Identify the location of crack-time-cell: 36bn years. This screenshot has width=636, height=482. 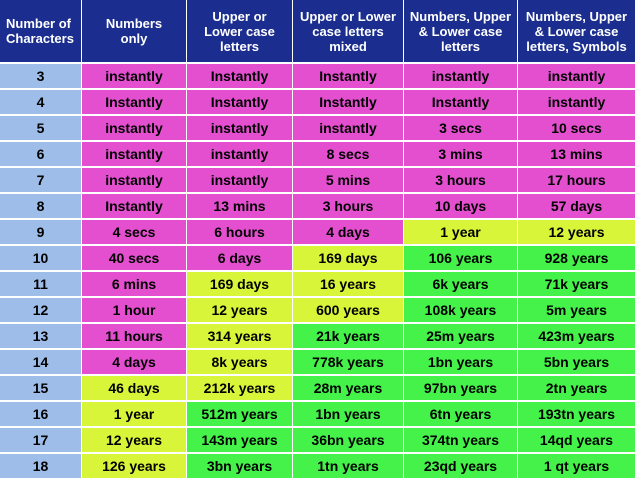
(348, 441).